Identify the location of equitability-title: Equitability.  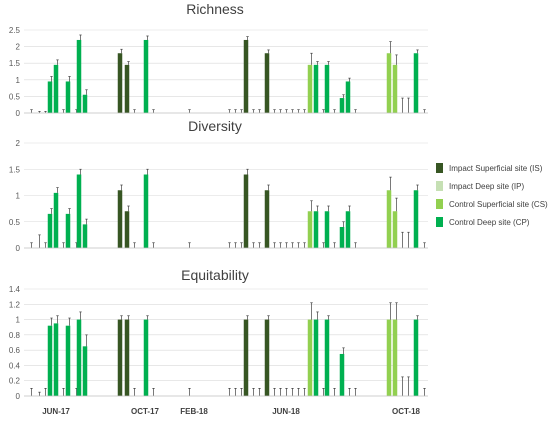
(215, 275).